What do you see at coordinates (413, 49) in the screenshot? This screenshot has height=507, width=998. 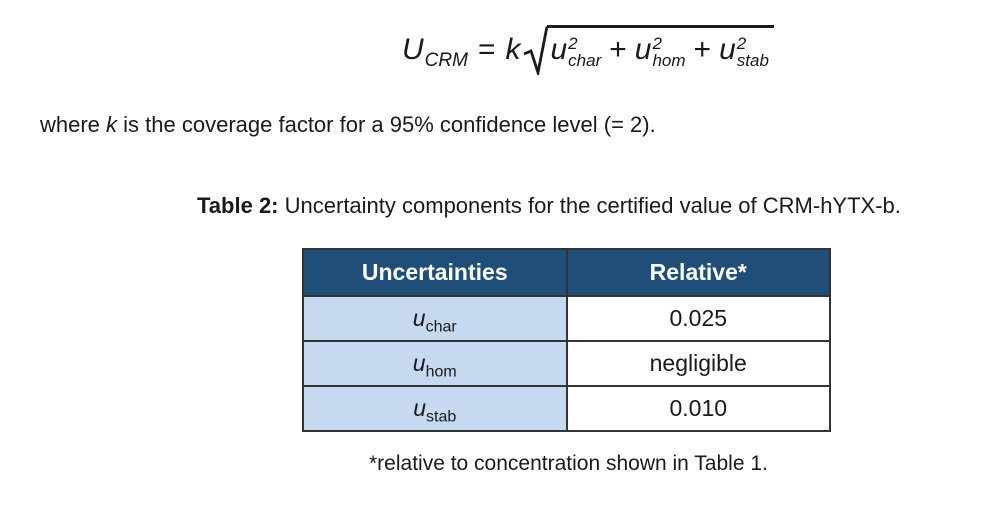 I see `formula-U: U` at bounding box center [413, 49].